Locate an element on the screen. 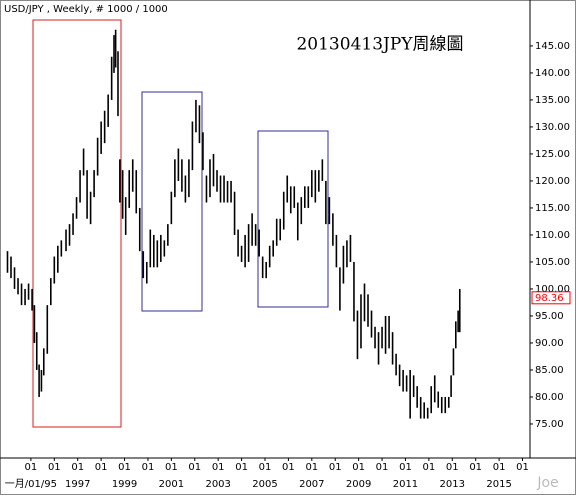 This screenshot has width=576, height=495. y-tick-label: 105.00 is located at coordinates (552, 262).